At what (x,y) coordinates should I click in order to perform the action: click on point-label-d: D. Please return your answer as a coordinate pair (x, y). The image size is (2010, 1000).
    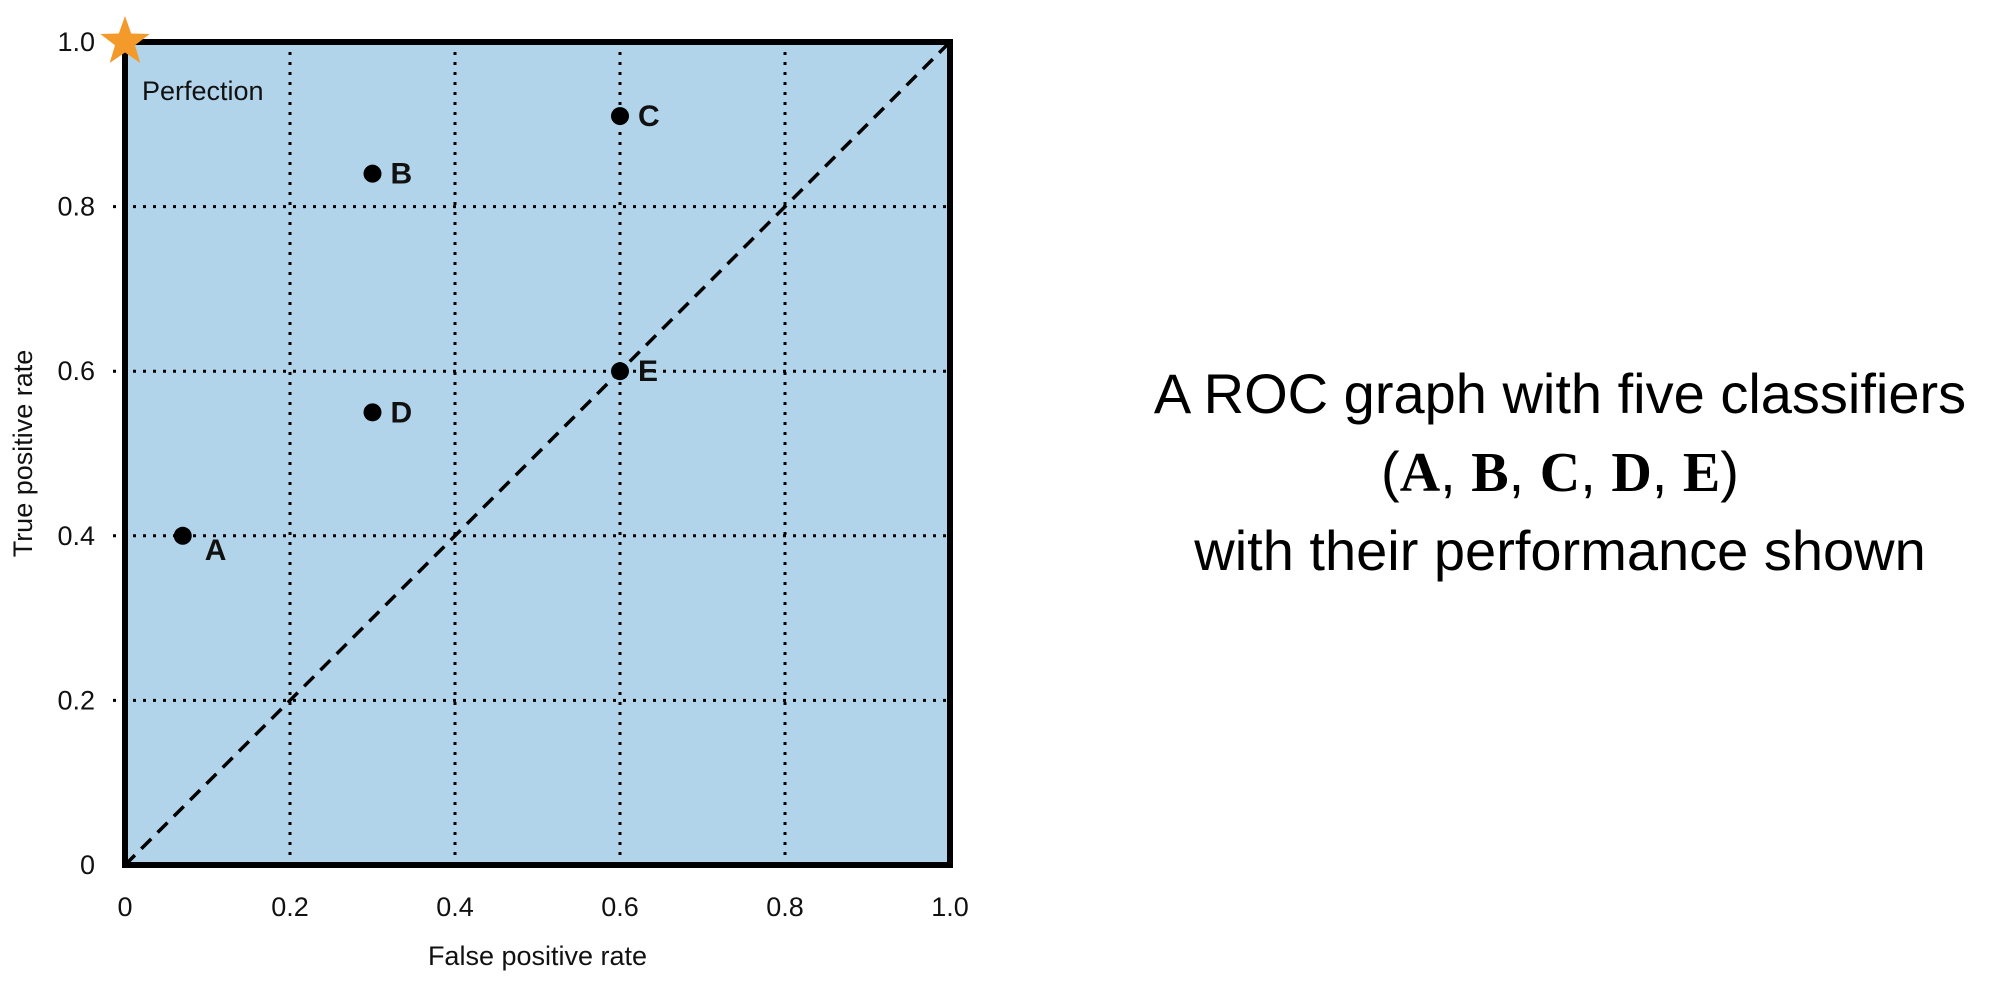
    Looking at the image, I should click on (402, 412).